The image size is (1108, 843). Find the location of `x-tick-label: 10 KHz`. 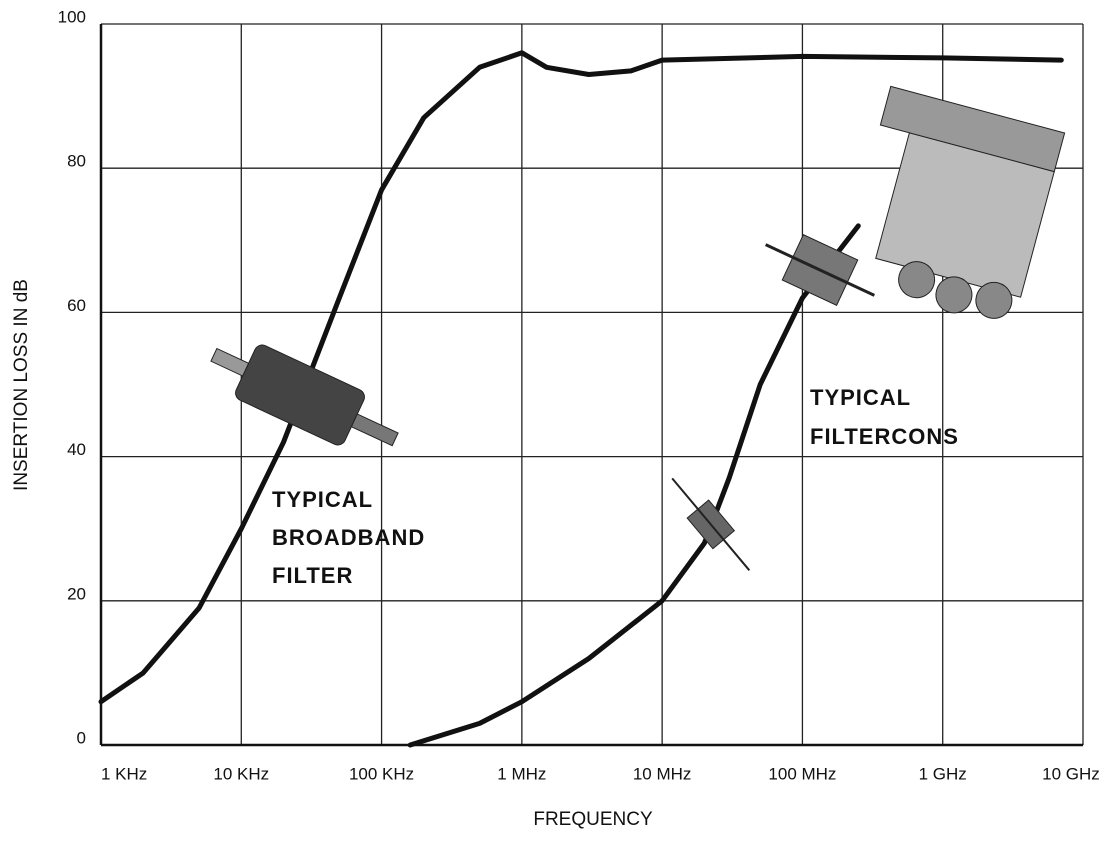

x-tick-label: 10 KHz is located at coordinates (241, 773).